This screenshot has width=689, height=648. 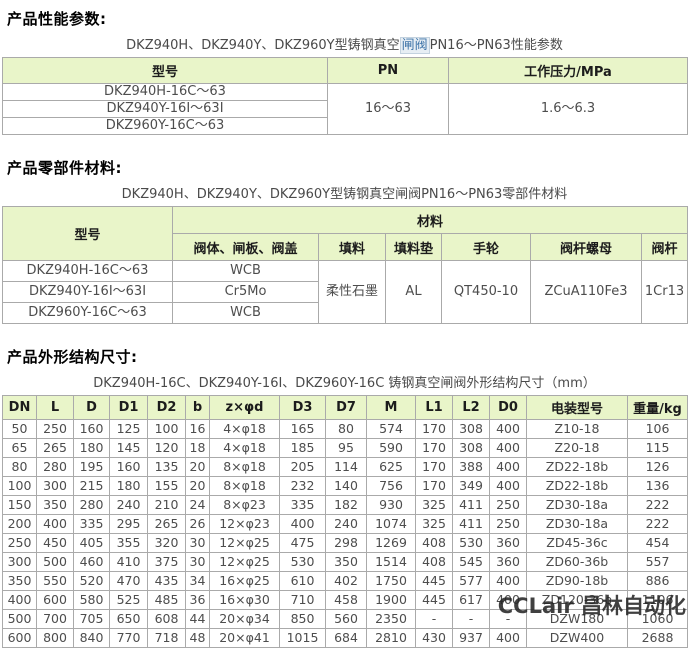 I want to click on section-heading-performance: 产品性能参数:, so click(x=57, y=19).